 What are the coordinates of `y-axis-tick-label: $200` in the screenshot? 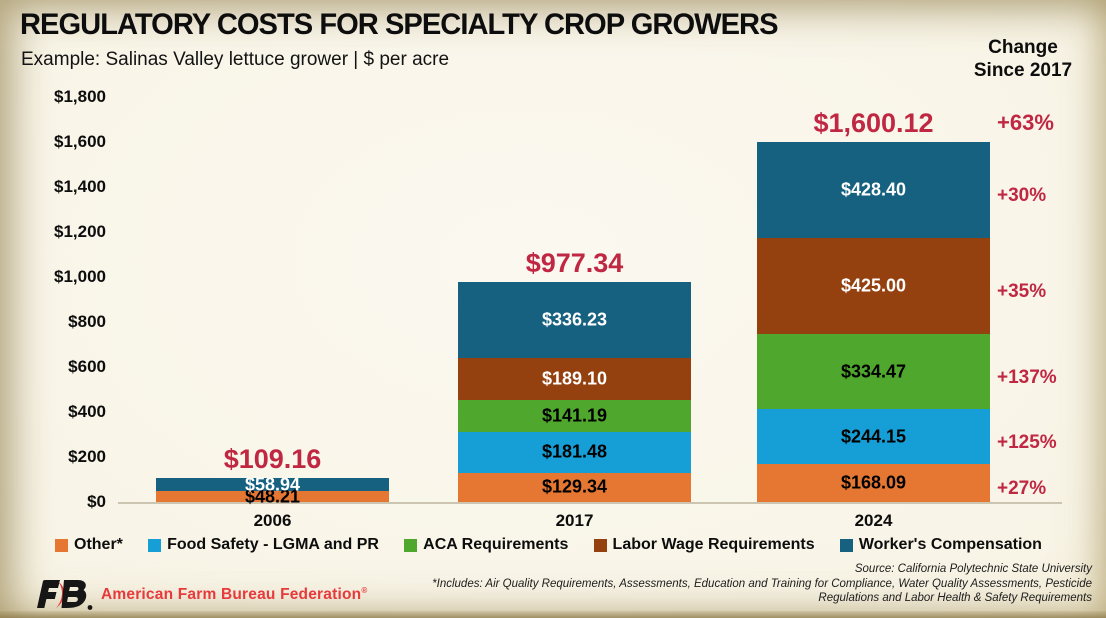 It's located at (87, 456).